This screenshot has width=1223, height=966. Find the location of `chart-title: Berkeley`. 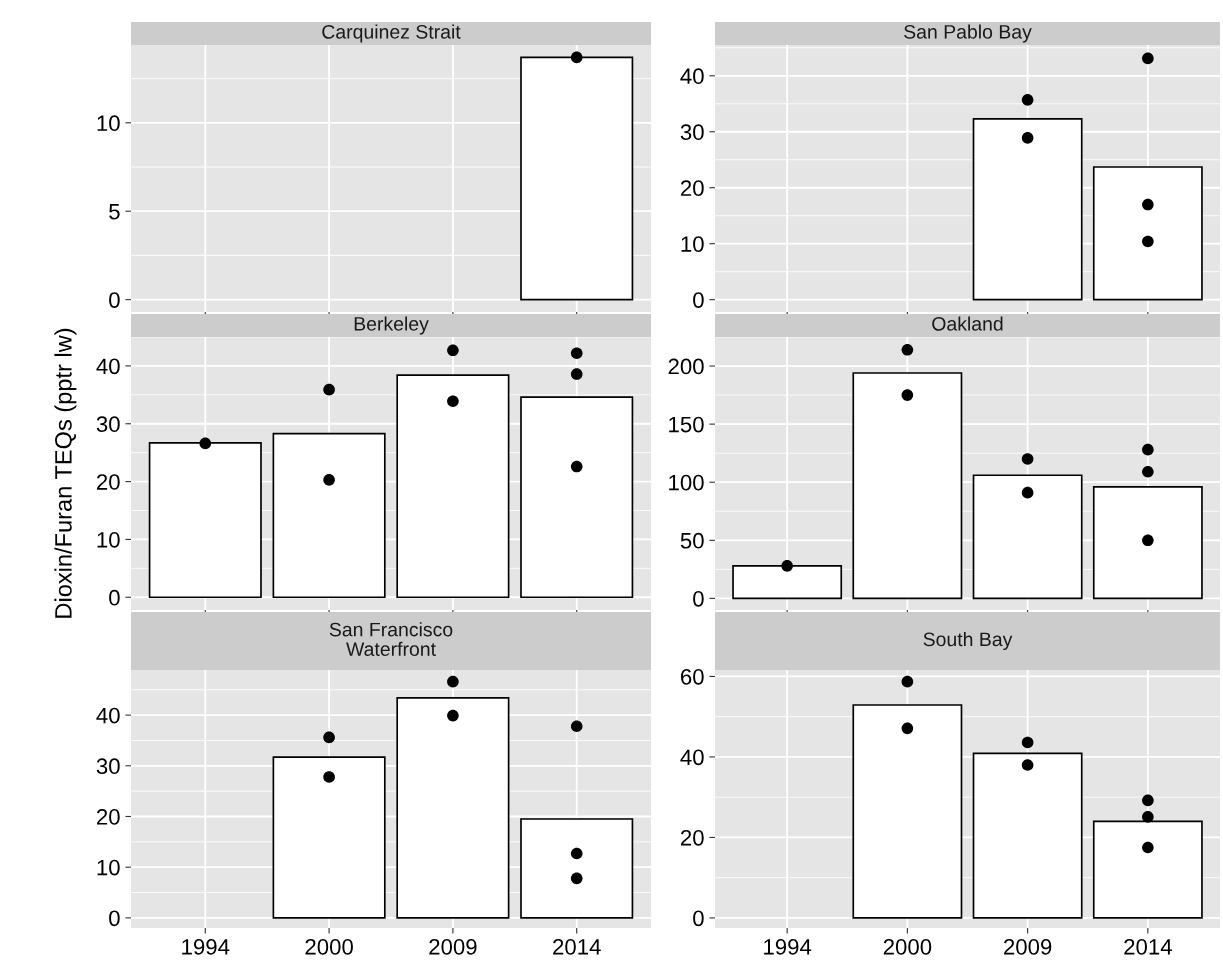

chart-title: Berkeley is located at coordinates (391, 325).